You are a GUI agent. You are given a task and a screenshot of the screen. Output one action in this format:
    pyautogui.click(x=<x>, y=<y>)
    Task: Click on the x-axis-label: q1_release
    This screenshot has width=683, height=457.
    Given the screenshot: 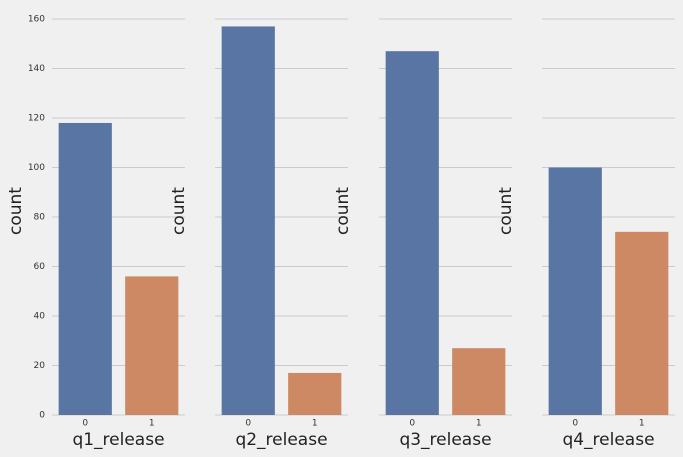 What is the action you would take?
    pyautogui.click(x=118, y=440)
    